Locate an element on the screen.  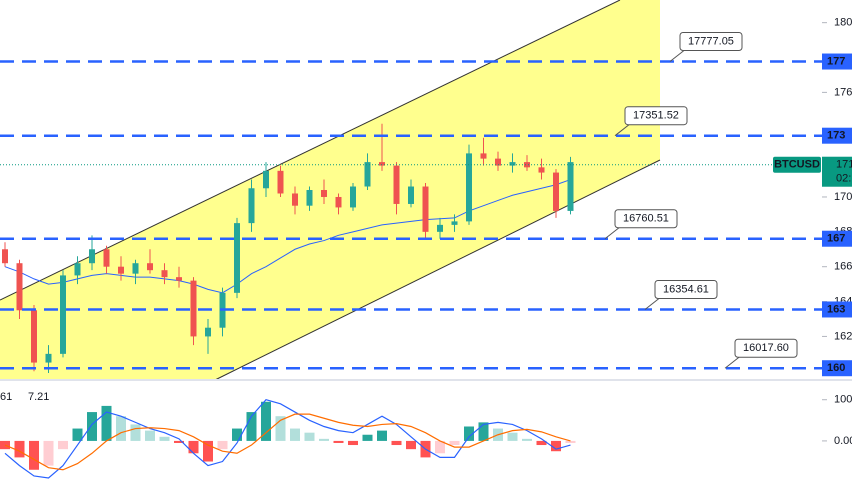
level-label: 17777.05 is located at coordinates (711, 41).